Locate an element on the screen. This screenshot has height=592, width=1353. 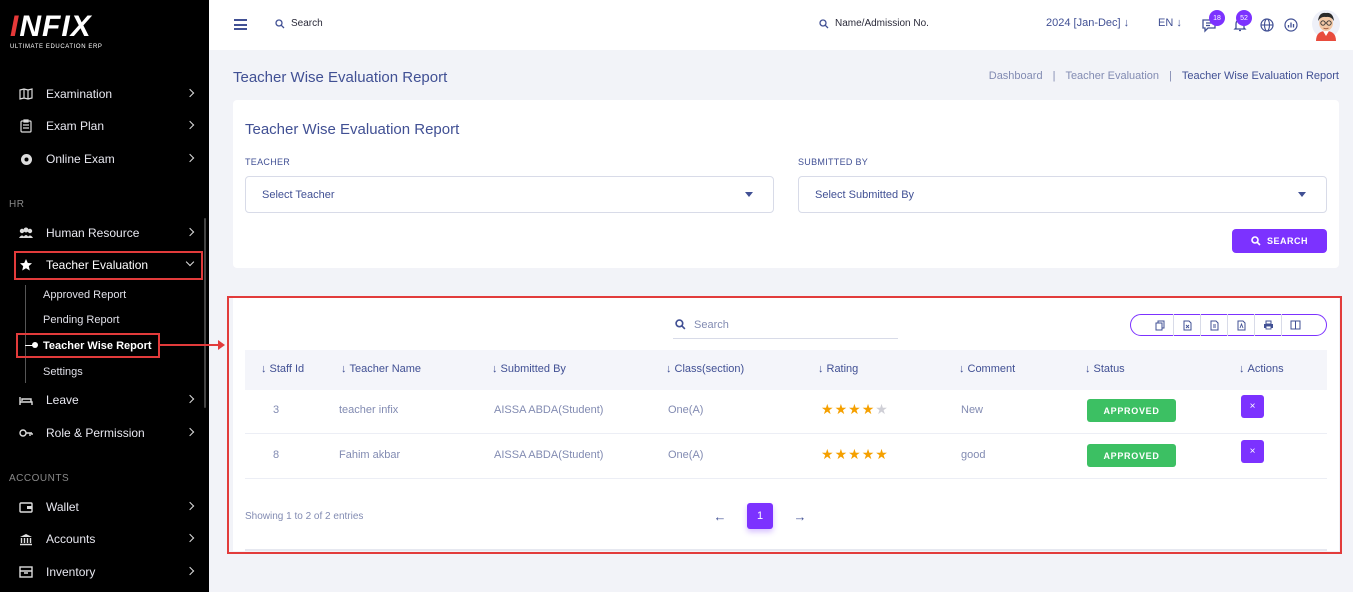
student-search-input: Name/Admission No. is located at coordinates (874, 23).